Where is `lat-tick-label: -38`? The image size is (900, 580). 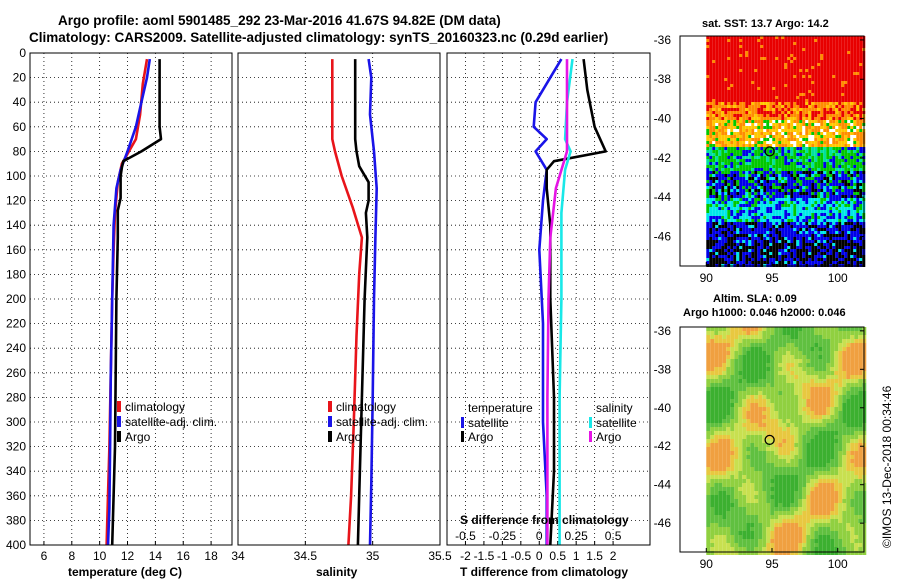 lat-tick-label: -38 is located at coordinates (663, 79).